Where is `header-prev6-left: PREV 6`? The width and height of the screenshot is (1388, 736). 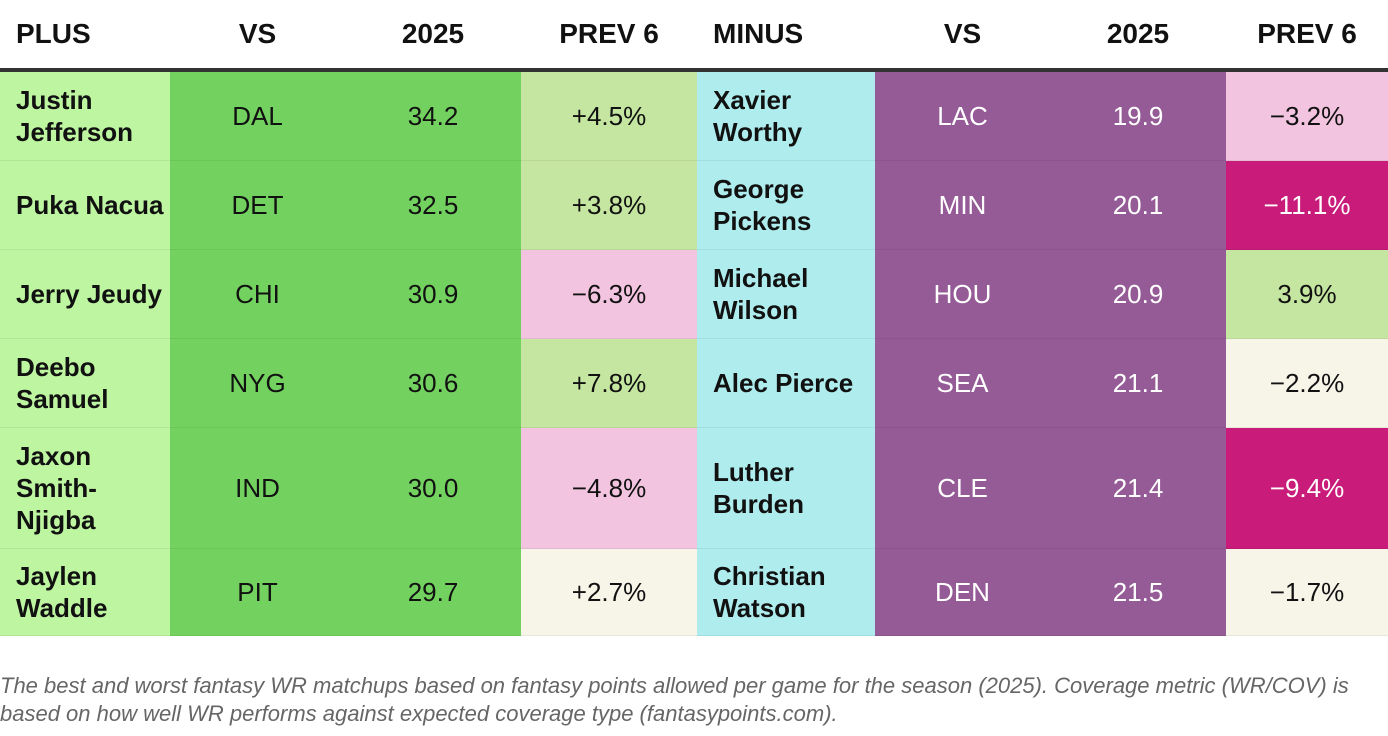 header-prev6-left: PREV 6 is located at coordinates (609, 36).